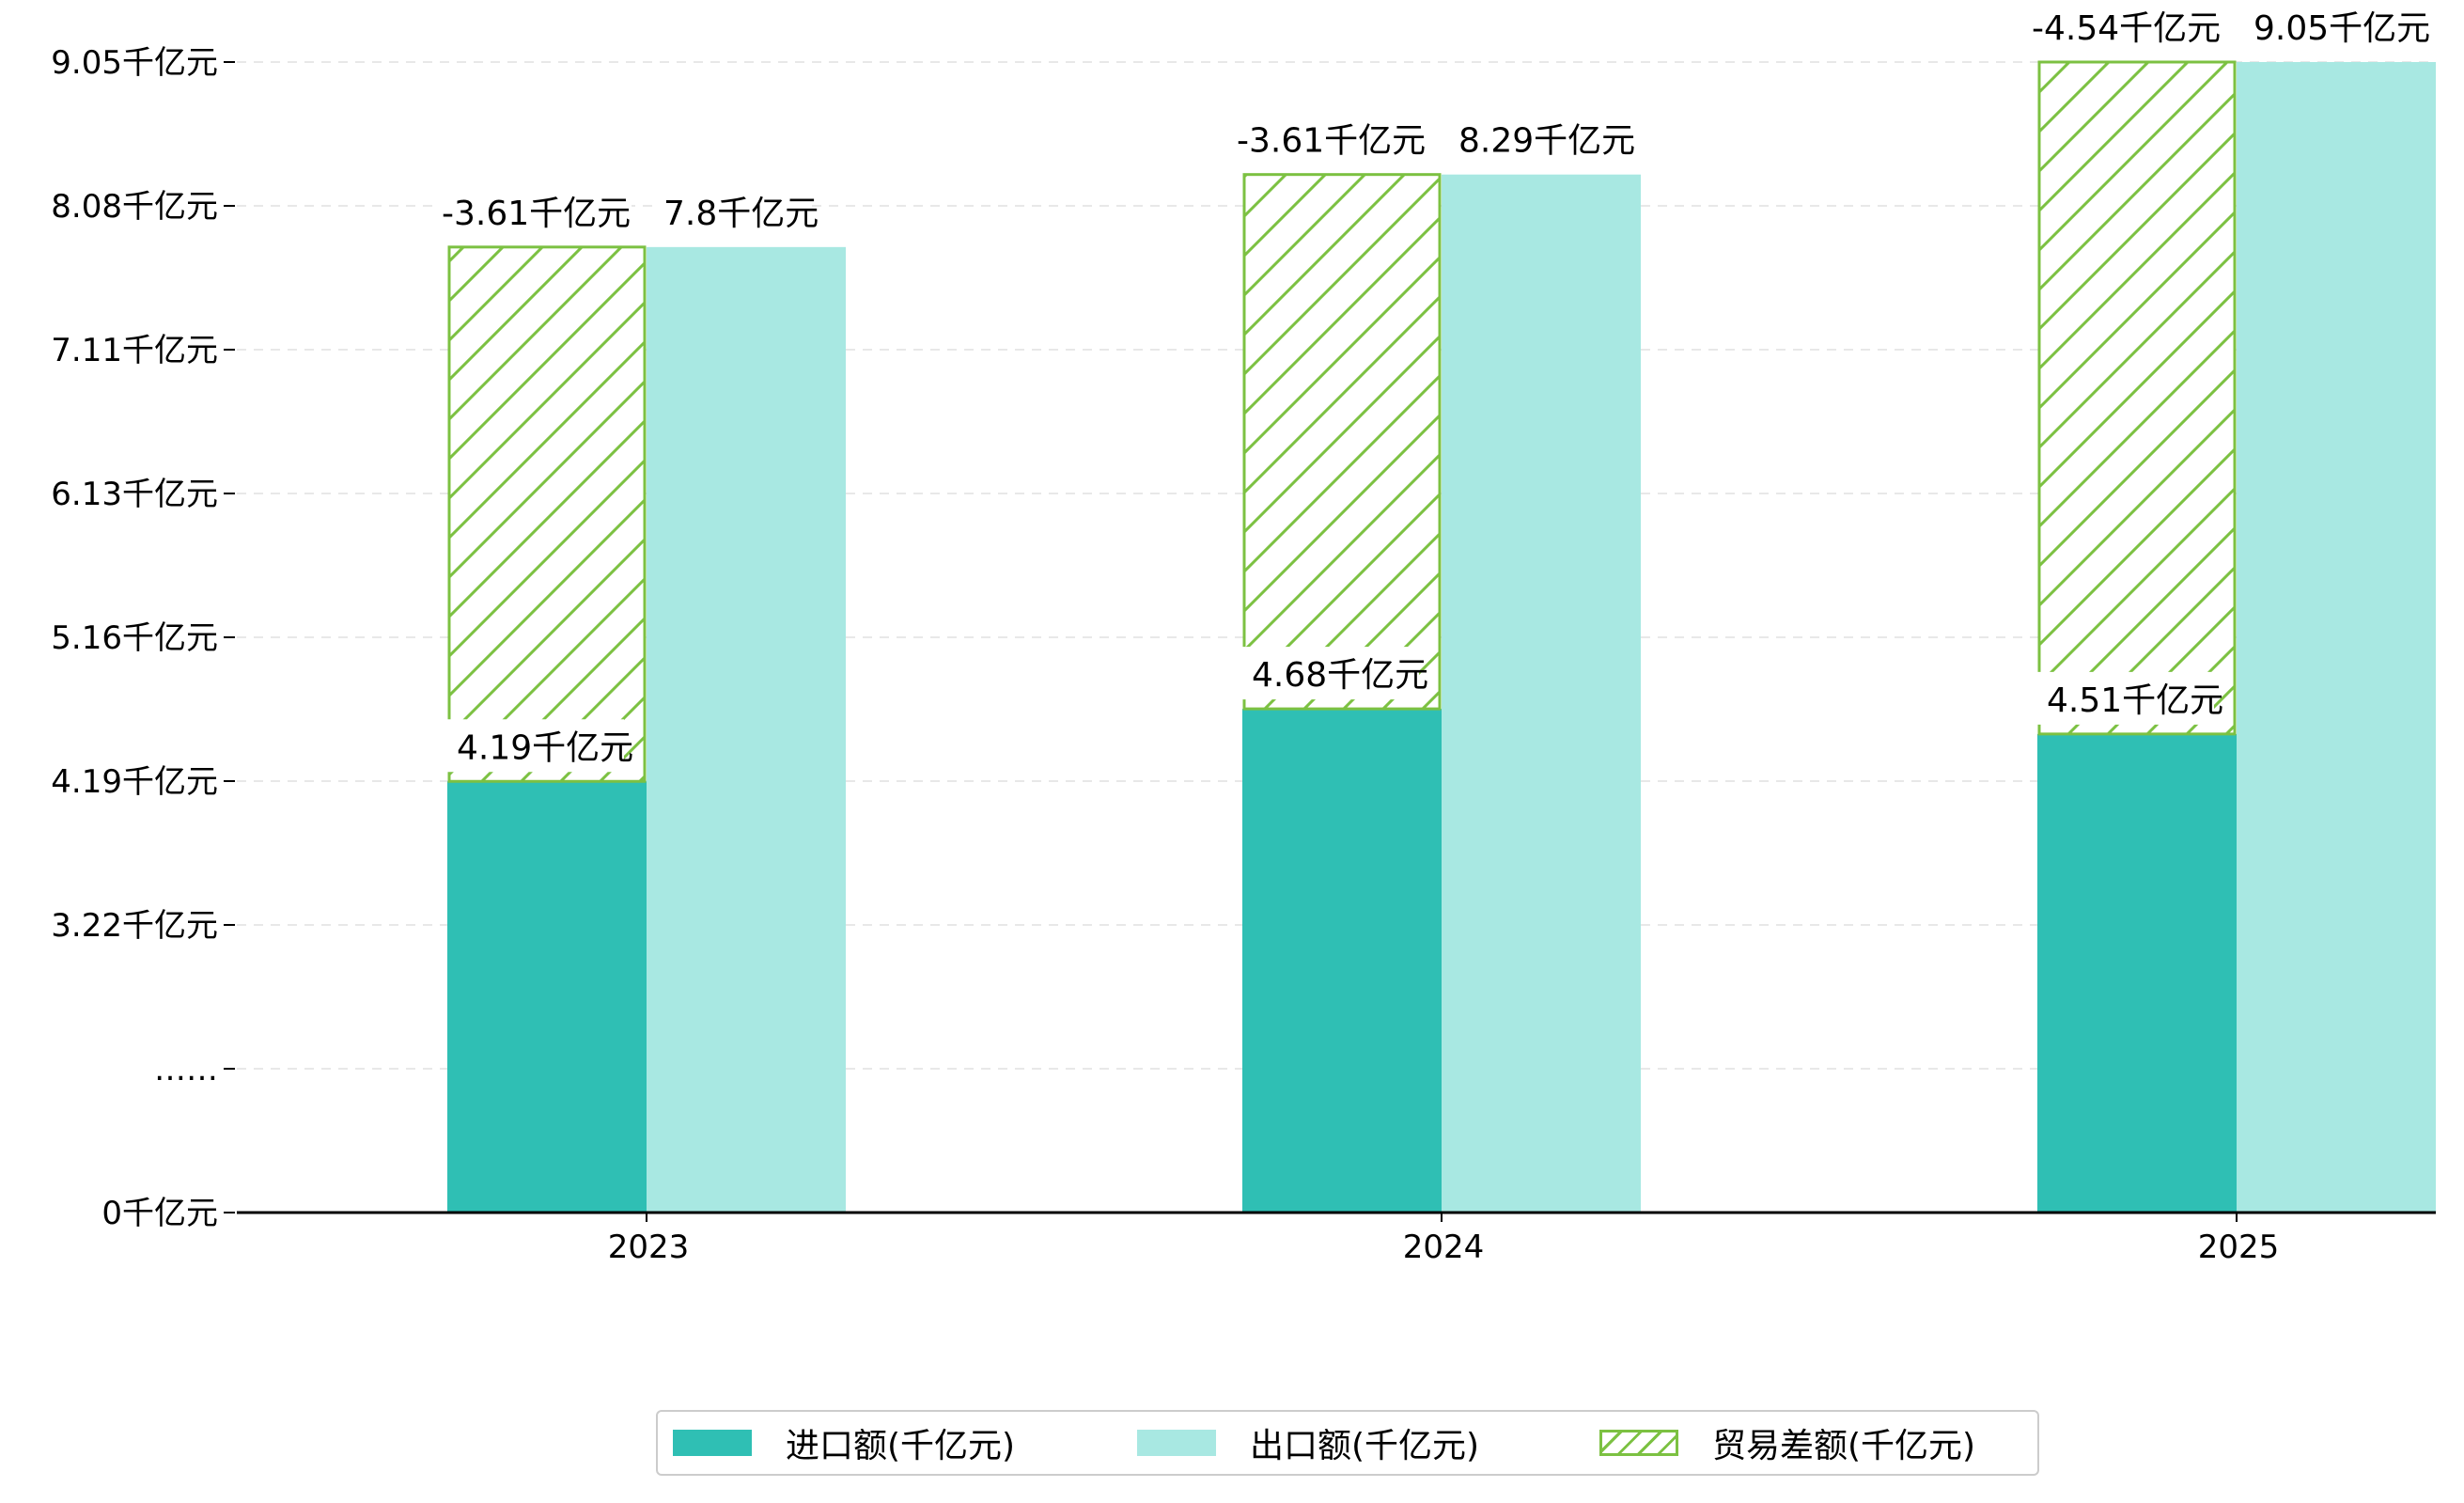 This screenshot has height=1503, width=2464. I want to click on legend-swatch-export, so click(1176, 1443).